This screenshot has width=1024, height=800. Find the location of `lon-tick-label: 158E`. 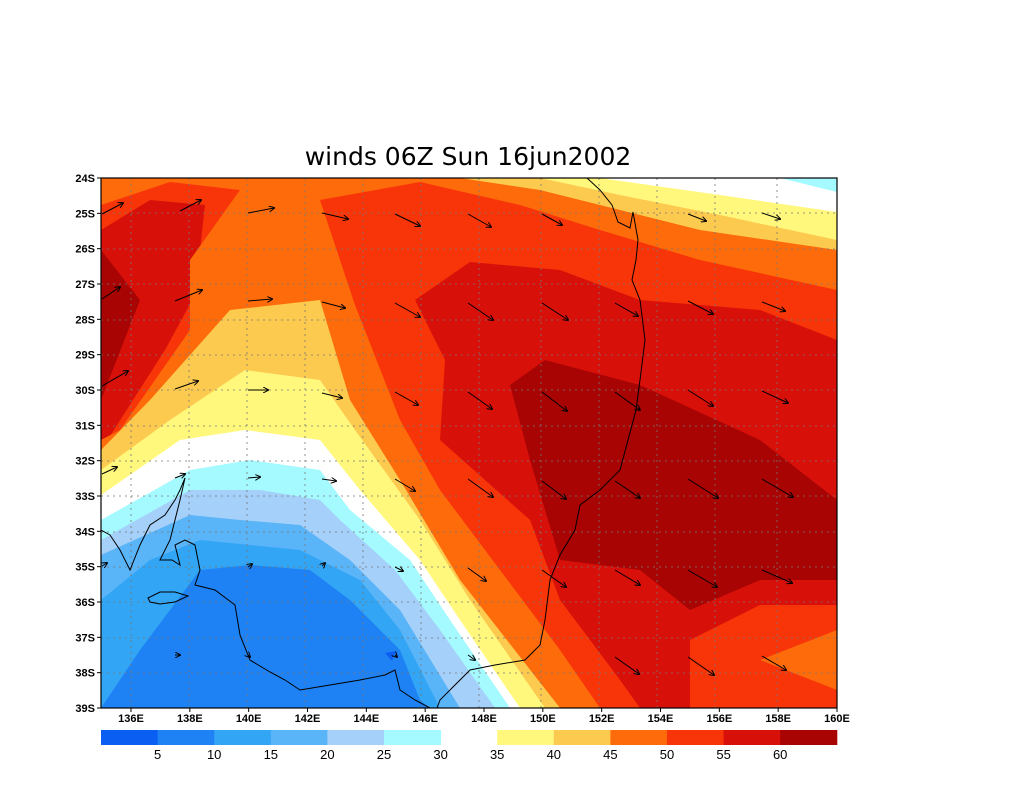

lon-tick-label: 158E is located at coordinates (778, 719).